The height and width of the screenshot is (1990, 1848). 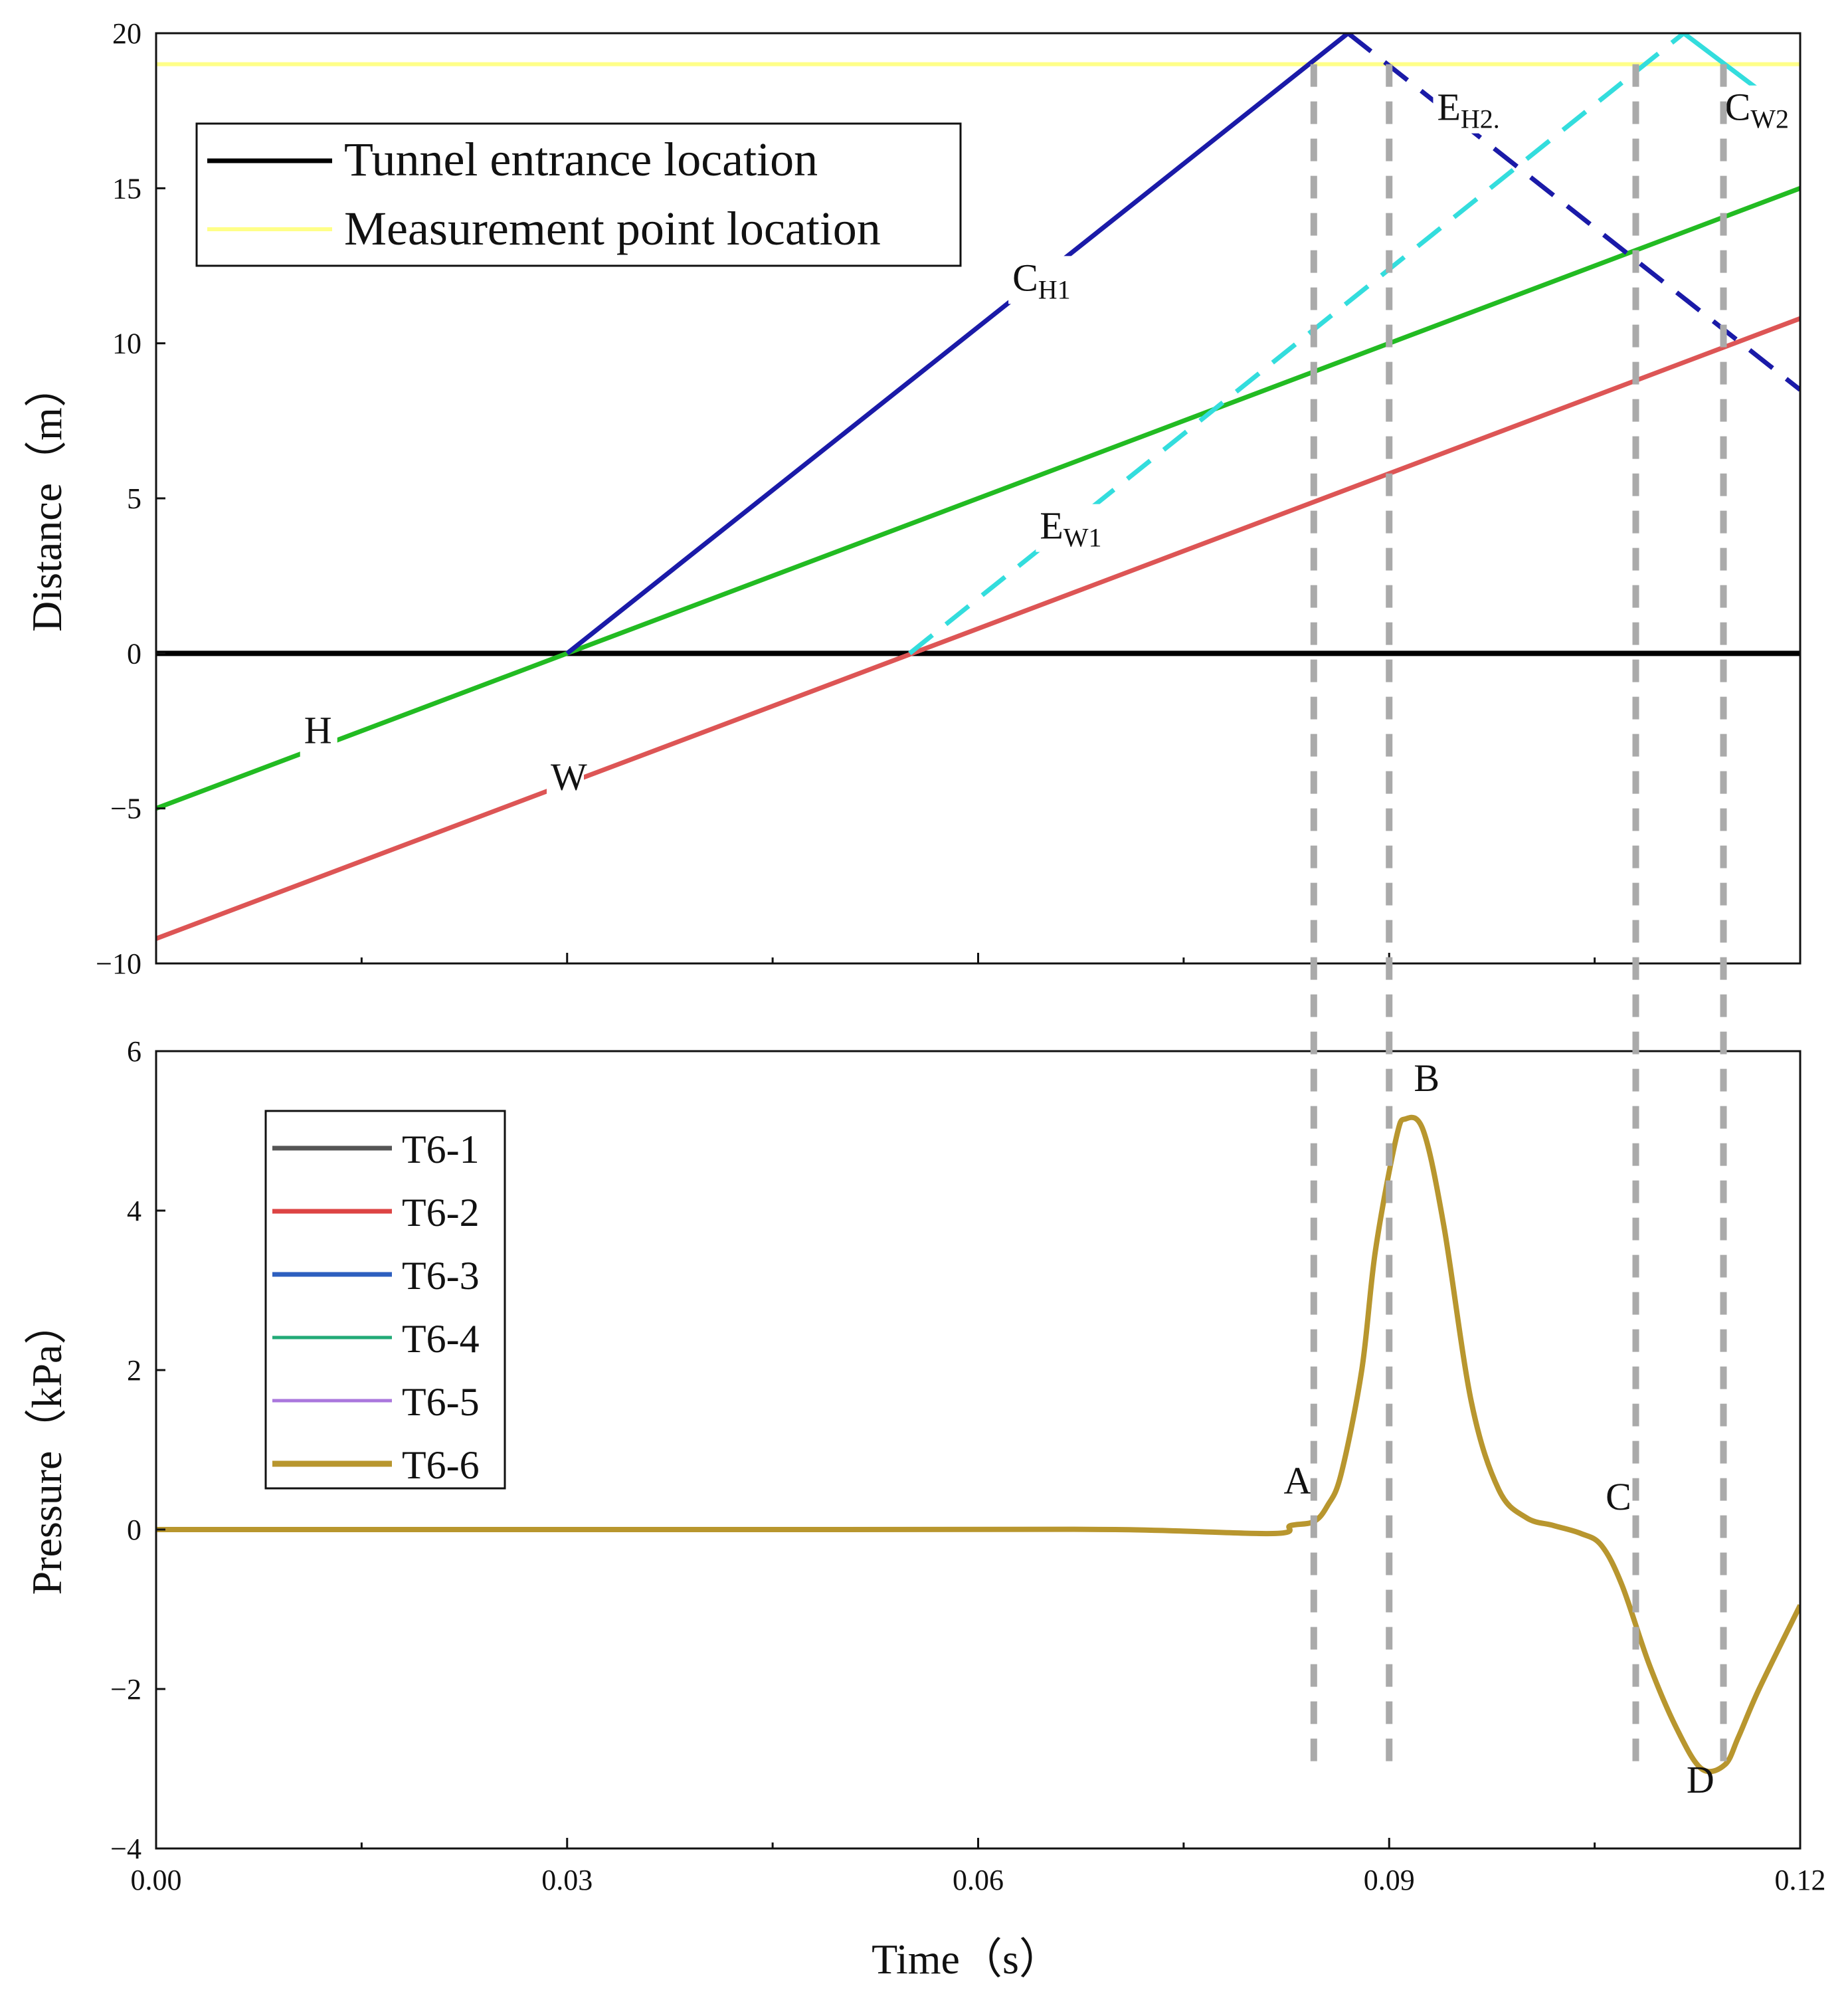 I want to click on distance-y-tick-label: 20, so click(x=126, y=33).